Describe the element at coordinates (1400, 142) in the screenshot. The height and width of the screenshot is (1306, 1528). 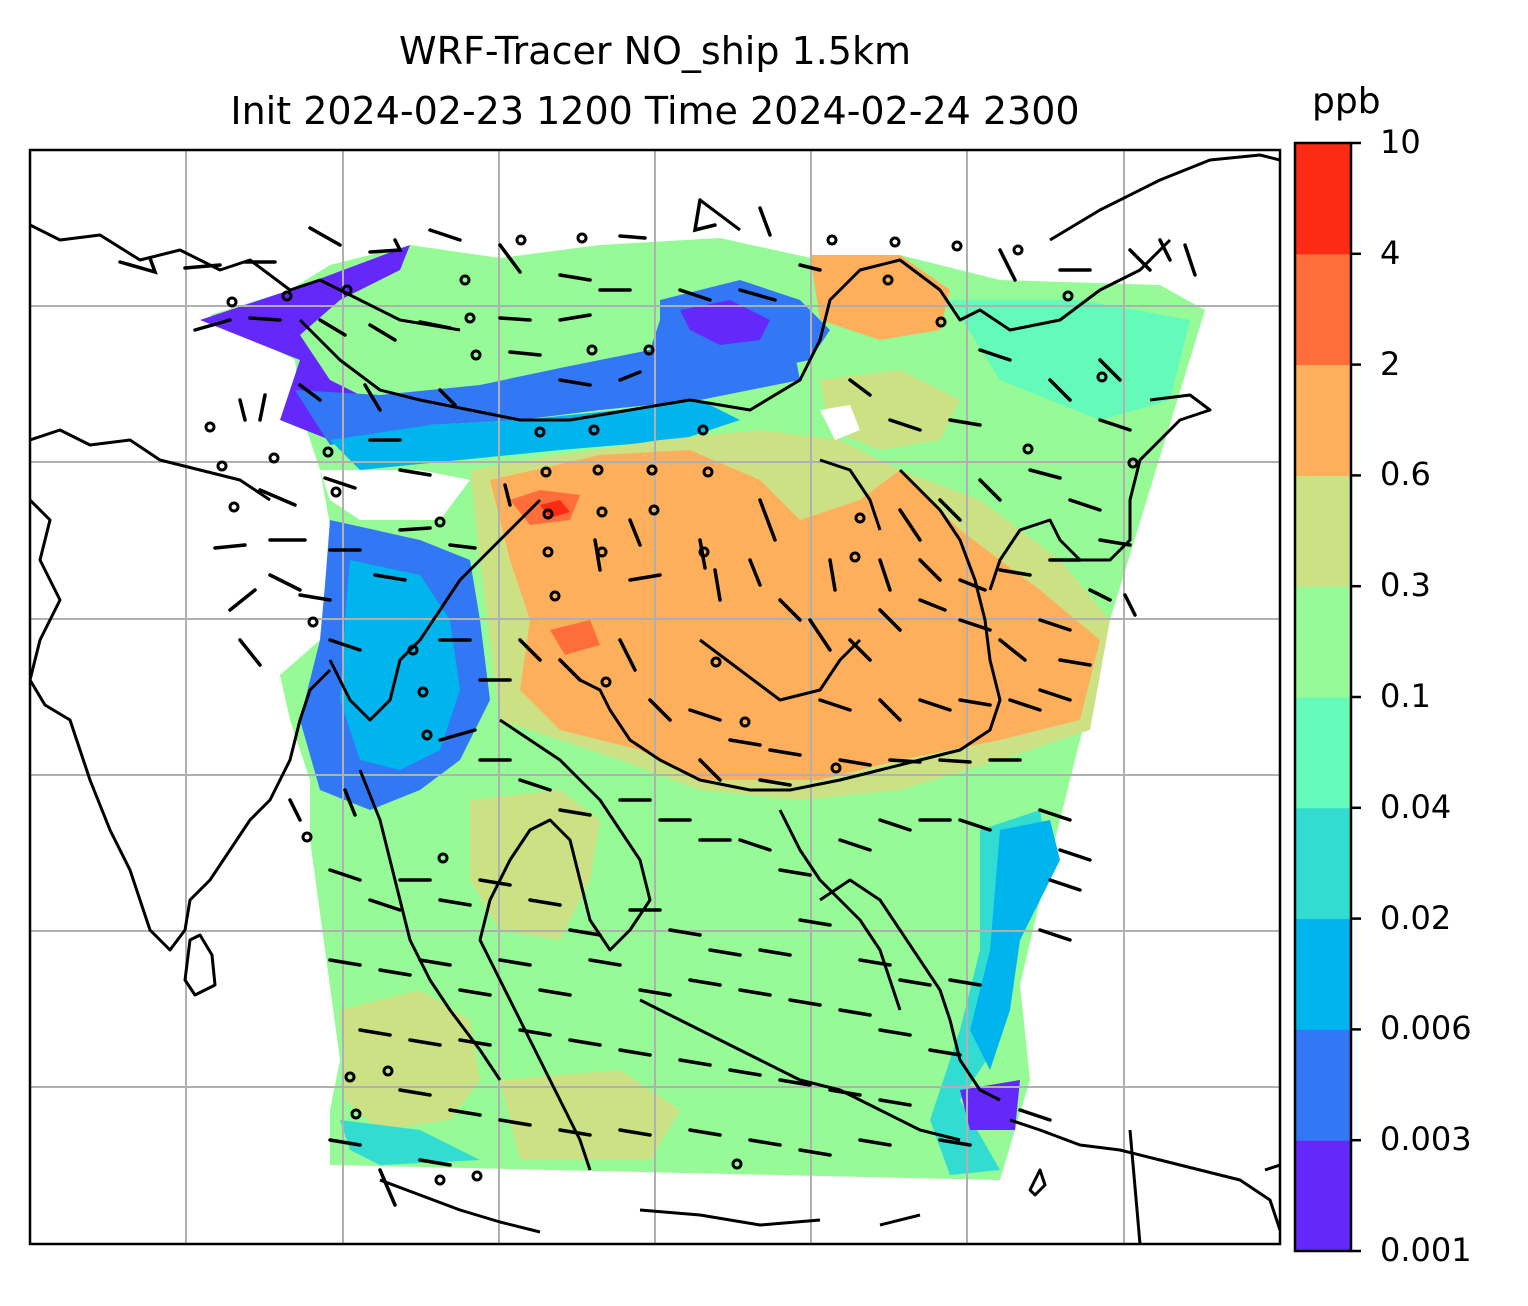
I see `colorbar-tick-label: 10` at that location.